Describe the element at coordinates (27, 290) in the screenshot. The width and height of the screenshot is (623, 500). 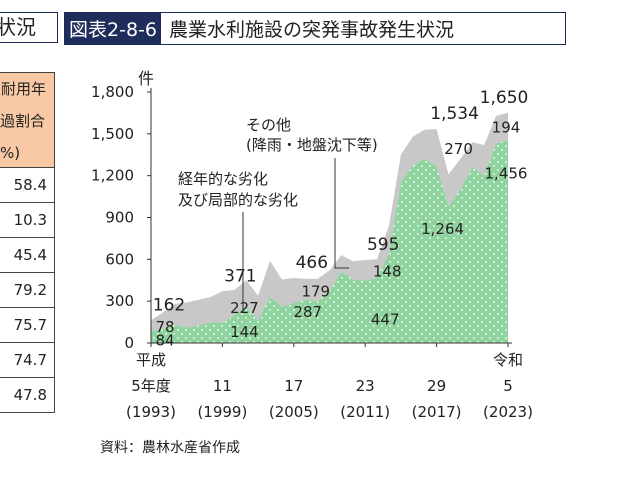
I see `side-table-cell: 79.2` at that location.